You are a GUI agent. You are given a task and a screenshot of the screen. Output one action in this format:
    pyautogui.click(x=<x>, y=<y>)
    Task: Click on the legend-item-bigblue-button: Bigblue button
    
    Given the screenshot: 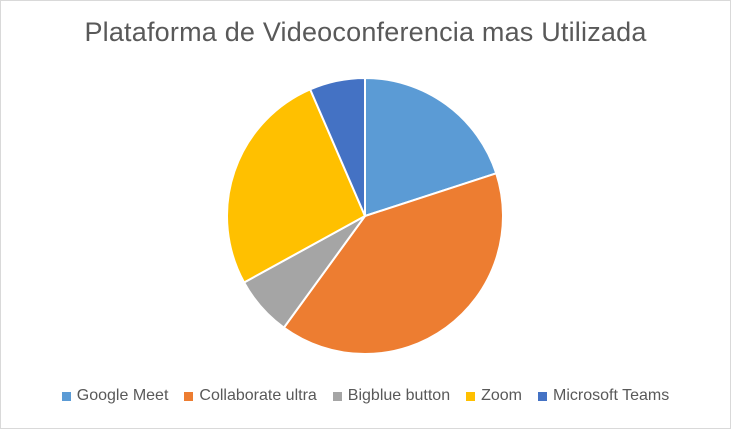 What is the action you would take?
    pyautogui.click(x=391, y=396)
    